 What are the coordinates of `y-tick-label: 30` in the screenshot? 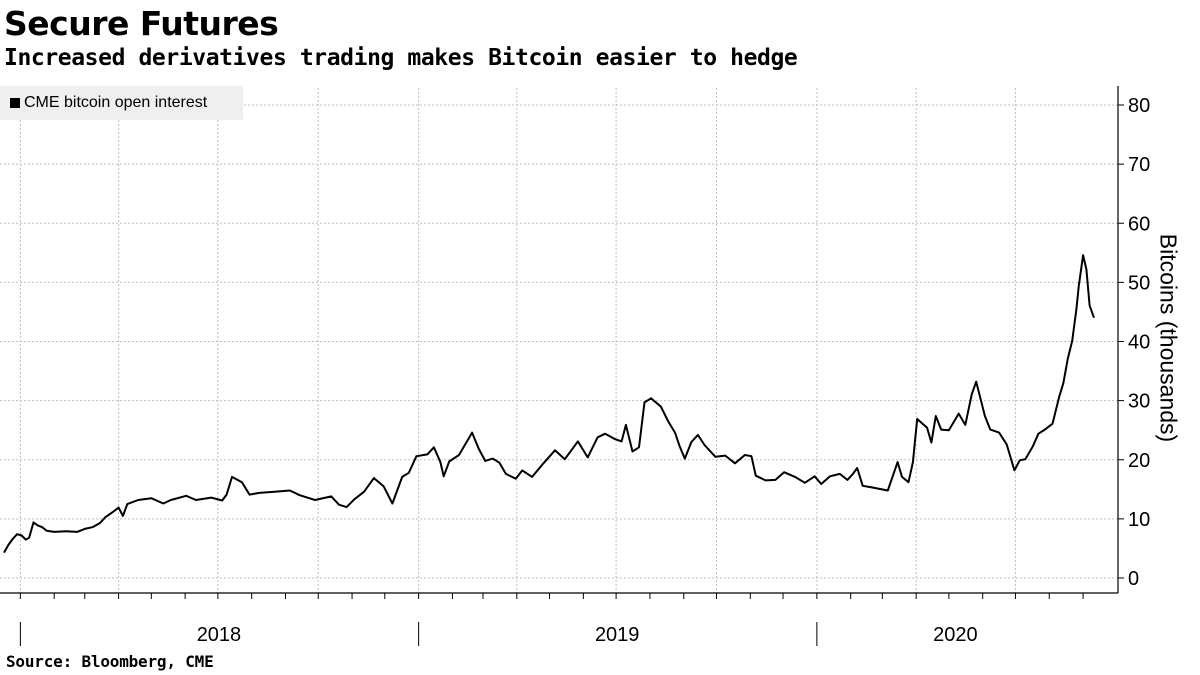 It's located at (1139, 402).